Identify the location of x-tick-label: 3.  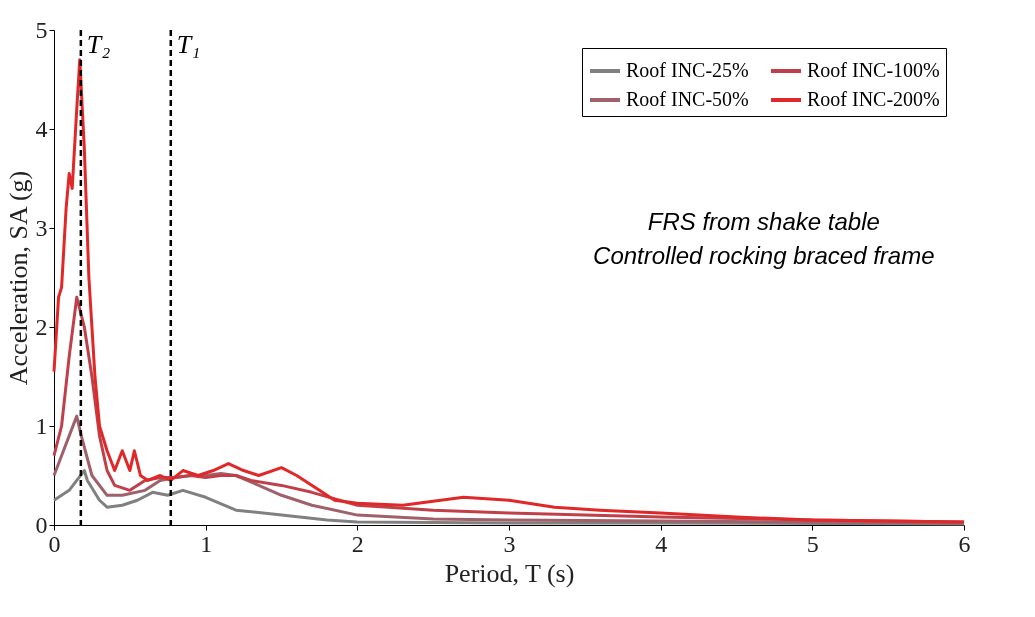
(509, 543).